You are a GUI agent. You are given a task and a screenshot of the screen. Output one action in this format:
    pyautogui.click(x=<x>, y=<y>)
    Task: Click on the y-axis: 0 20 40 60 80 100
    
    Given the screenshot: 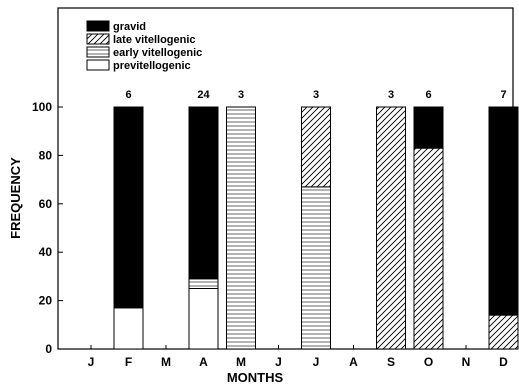 What is the action you would take?
    pyautogui.click(x=47, y=228)
    